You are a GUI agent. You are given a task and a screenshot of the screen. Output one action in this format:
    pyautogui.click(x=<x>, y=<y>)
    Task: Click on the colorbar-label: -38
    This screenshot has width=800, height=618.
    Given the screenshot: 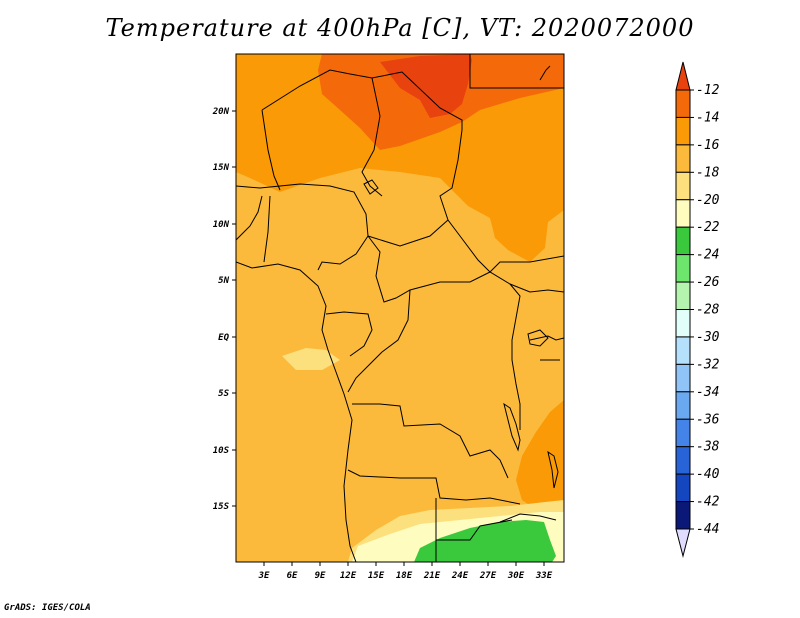 What is the action you would take?
    pyautogui.click(x=708, y=447)
    